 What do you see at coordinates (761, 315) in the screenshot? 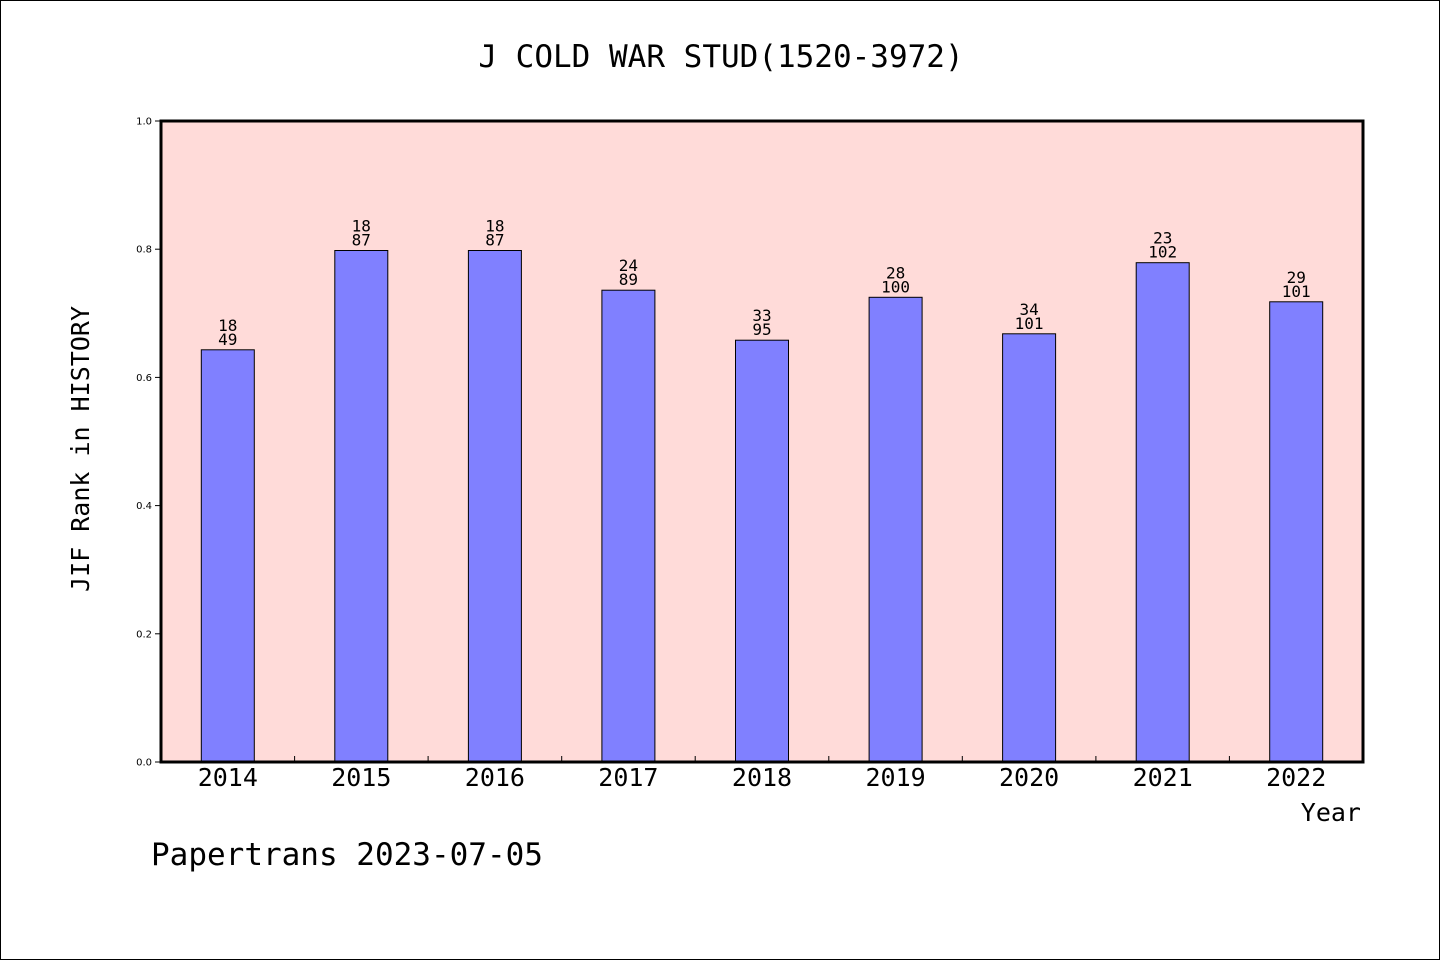
I see `bar-rank-label-2018: 33` at bounding box center [761, 315].